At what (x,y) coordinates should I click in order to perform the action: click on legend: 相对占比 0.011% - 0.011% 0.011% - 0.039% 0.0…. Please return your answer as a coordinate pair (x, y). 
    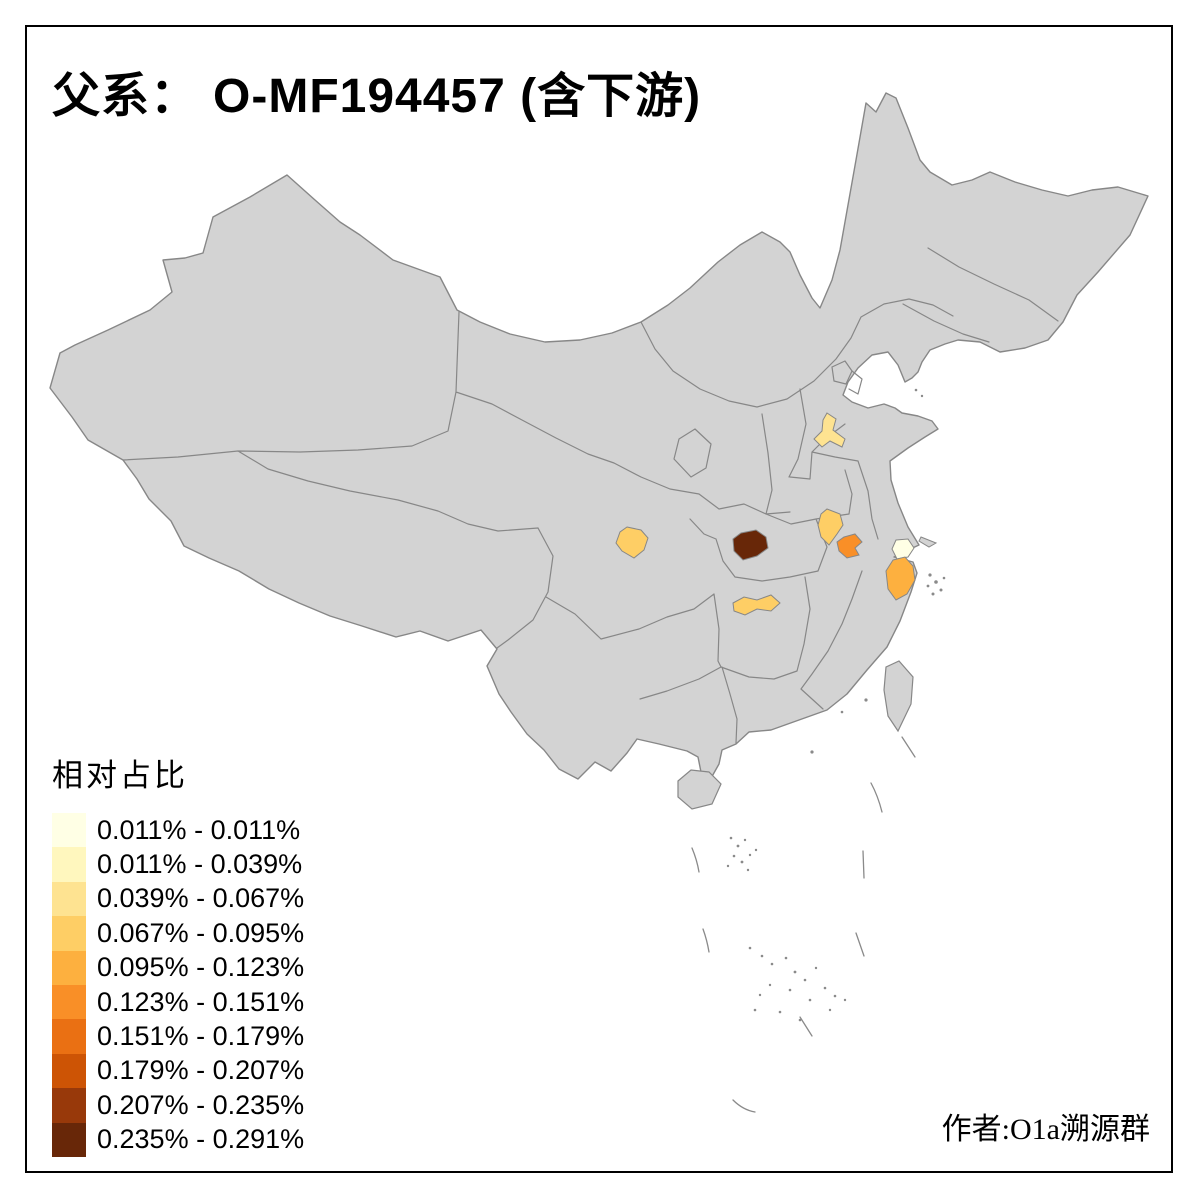
    Looking at the image, I should click on (178, 953).